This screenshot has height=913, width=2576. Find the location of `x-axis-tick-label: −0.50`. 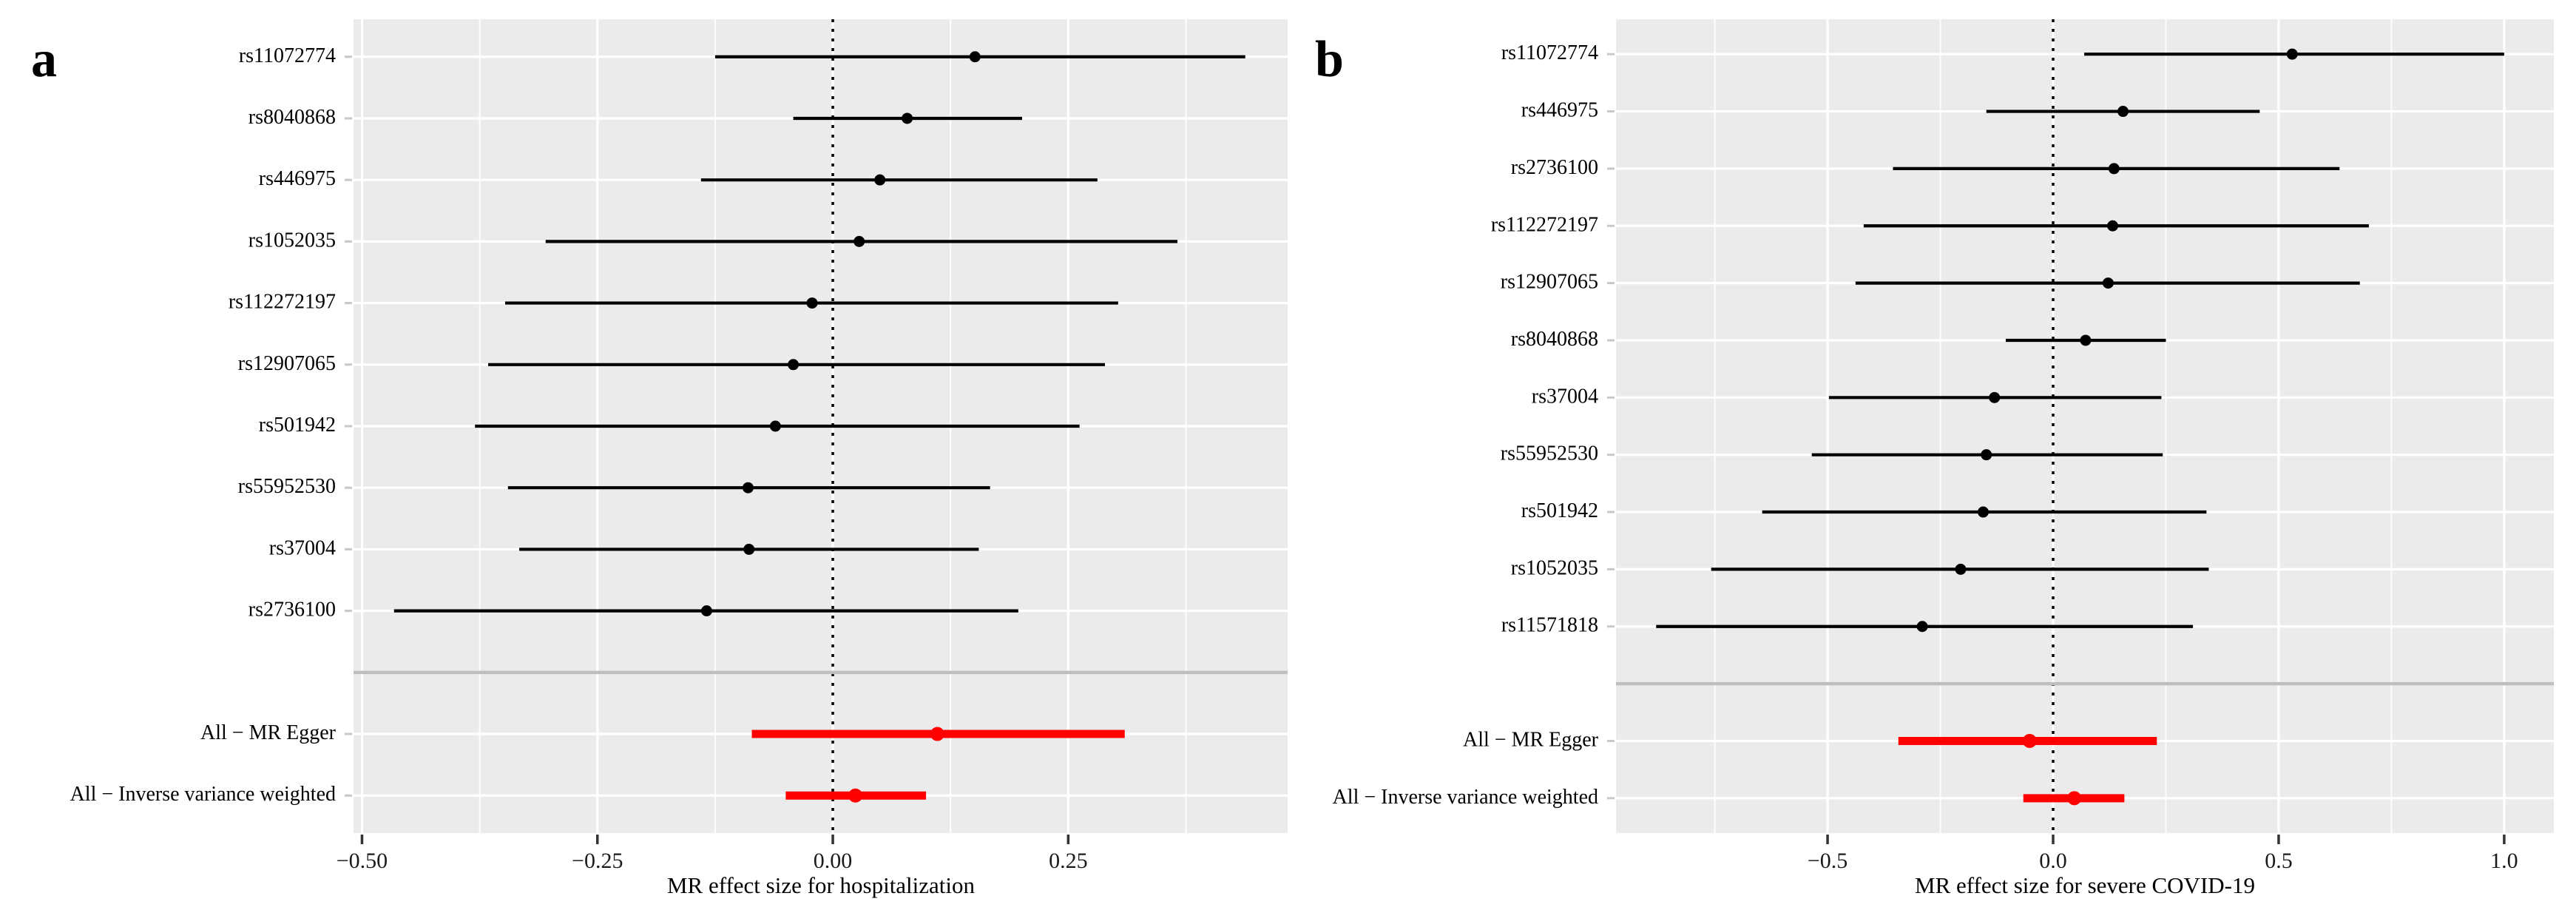

x-axis-tick-label: −0.50 is located at coordinates (362, 861).